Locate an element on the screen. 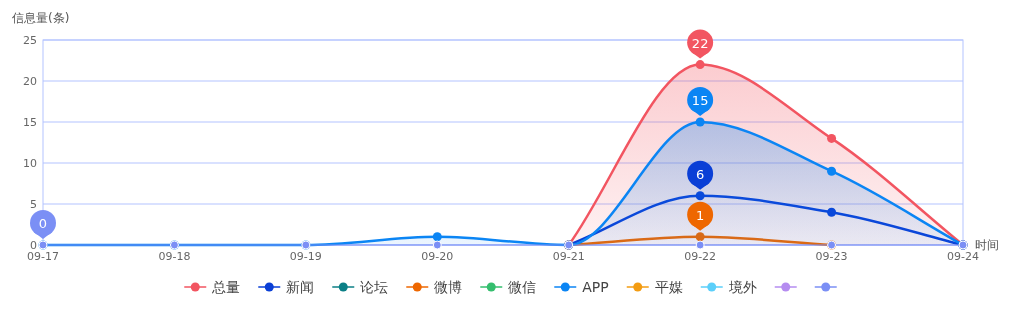 The height and width of the screenshot is (324, 1021). y-tick-label: 5 is located at coordinates (33, 204).